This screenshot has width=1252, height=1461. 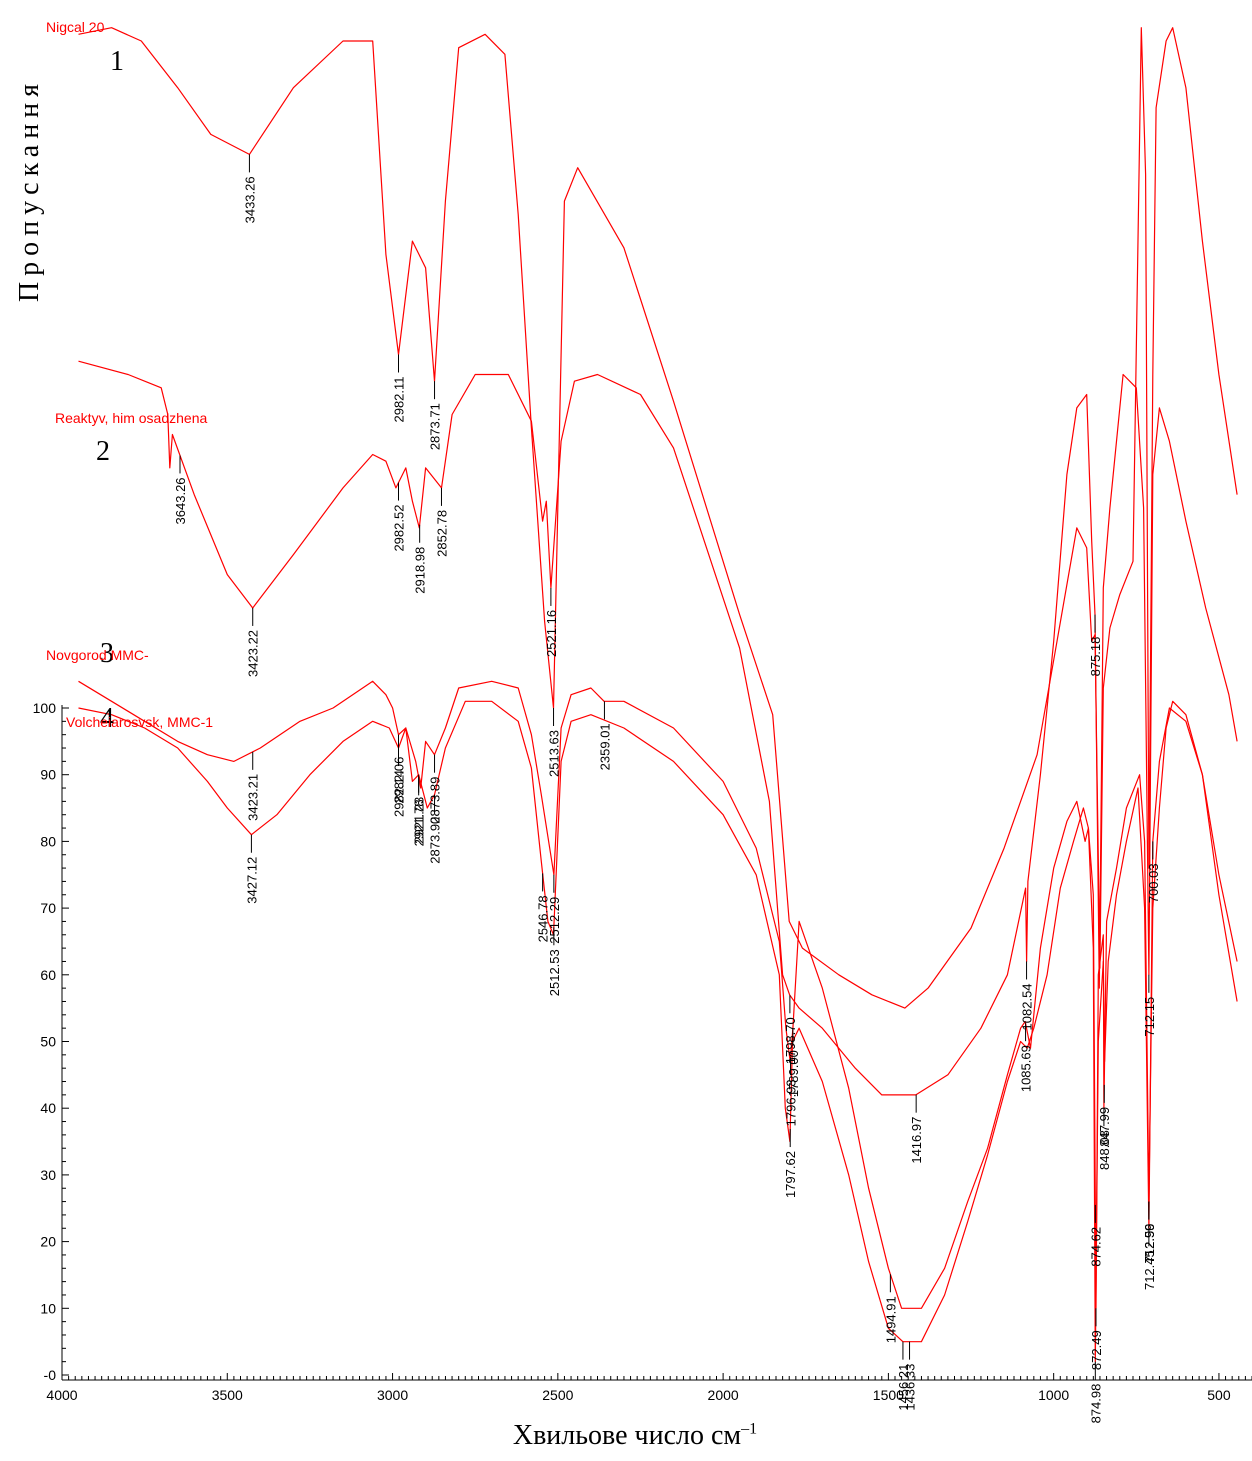 What do you see at coordinates (790, 1174) in the screenshot?
I see `peak-label: 1797.62` at bounding box center [790, 1174].